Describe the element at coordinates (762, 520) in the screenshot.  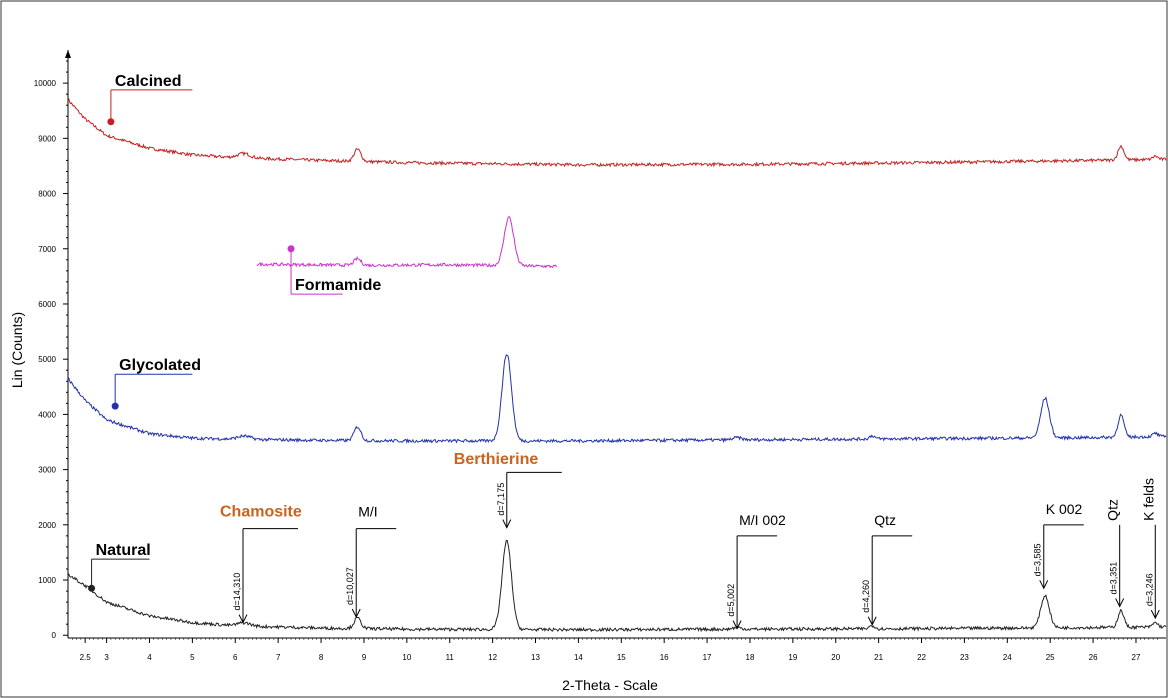
I see `annotation-label: M/I 002` at that location.